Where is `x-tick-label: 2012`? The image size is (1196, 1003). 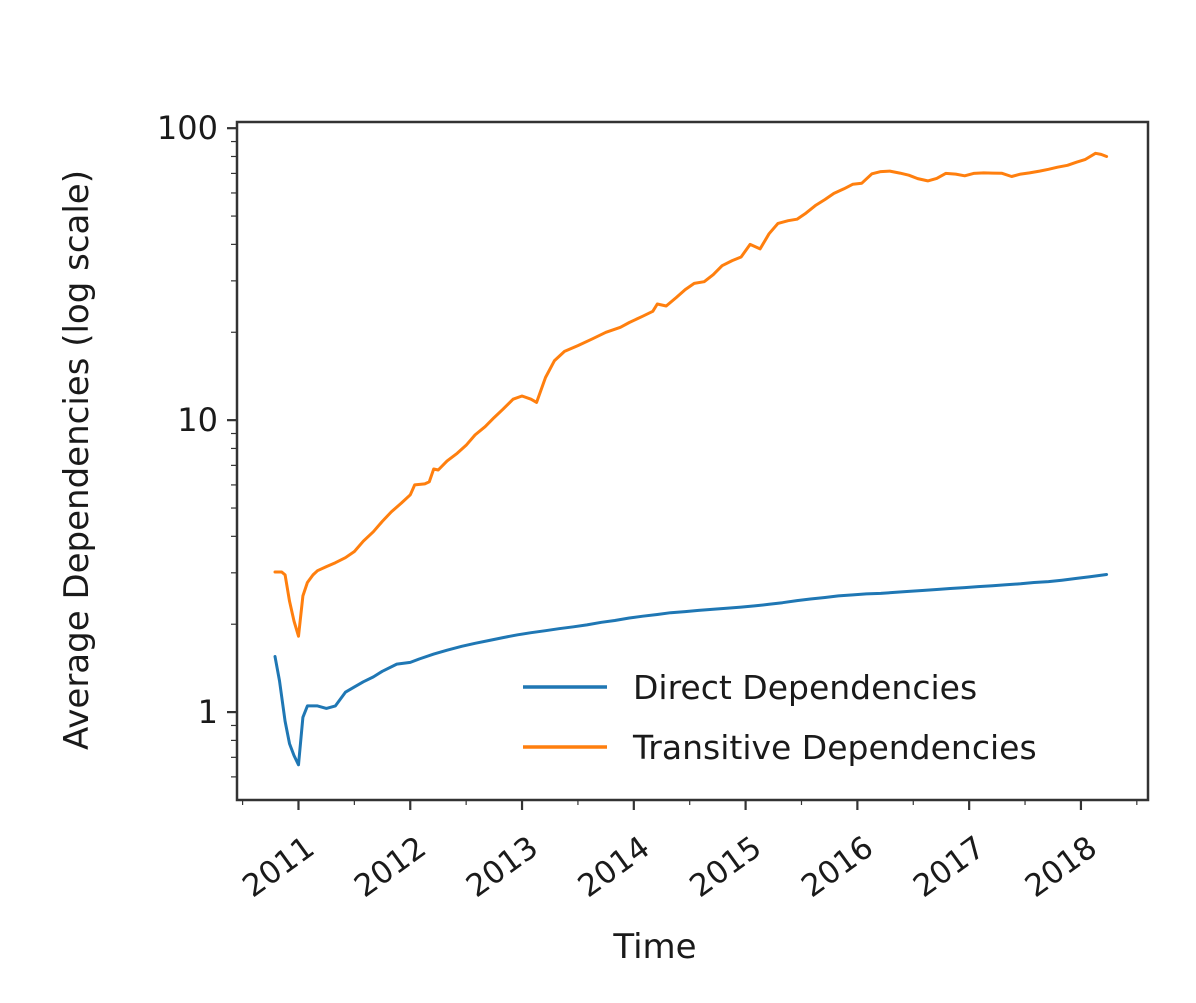
x-tick-label: 2012 is located at coordinates (390, 867).